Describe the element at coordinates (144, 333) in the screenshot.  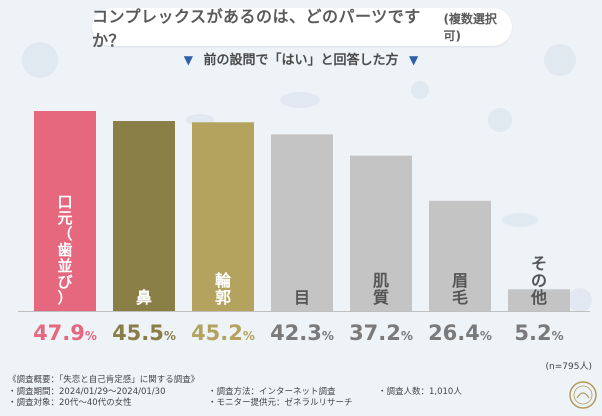
I see `data-label: 45.5%` at that location.